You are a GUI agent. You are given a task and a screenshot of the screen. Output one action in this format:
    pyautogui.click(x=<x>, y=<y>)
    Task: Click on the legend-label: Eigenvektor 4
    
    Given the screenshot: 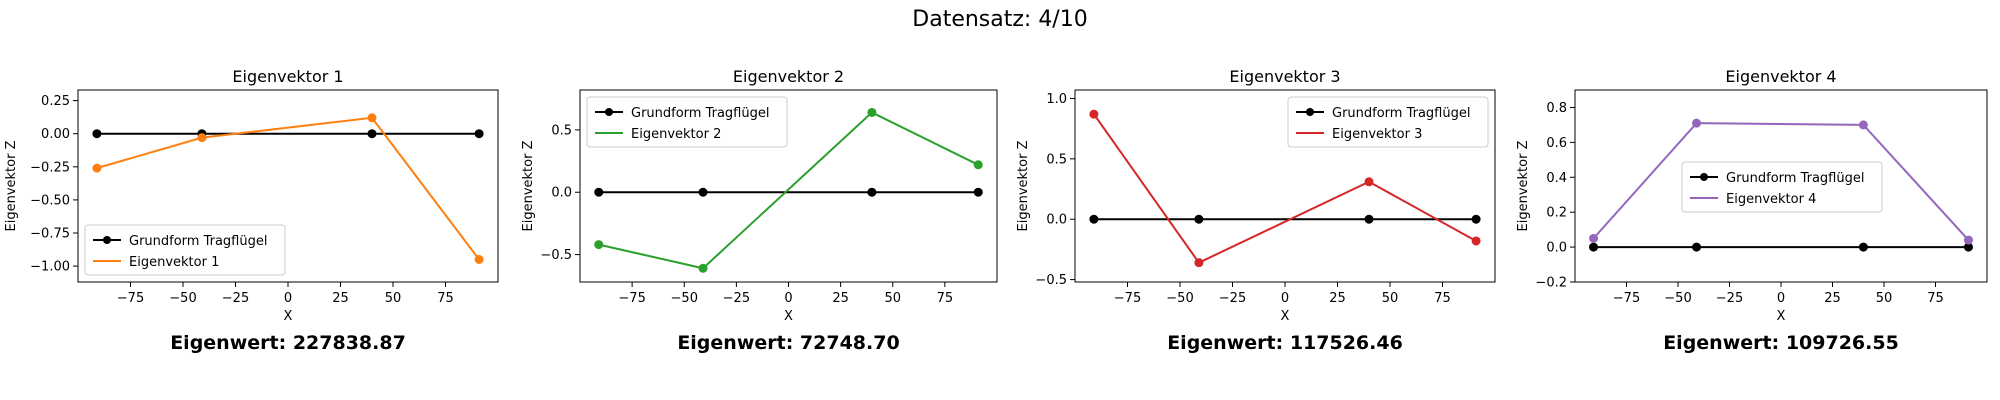 What is the action you would take?
    pyautogui.click(x=1771, y=199)
    